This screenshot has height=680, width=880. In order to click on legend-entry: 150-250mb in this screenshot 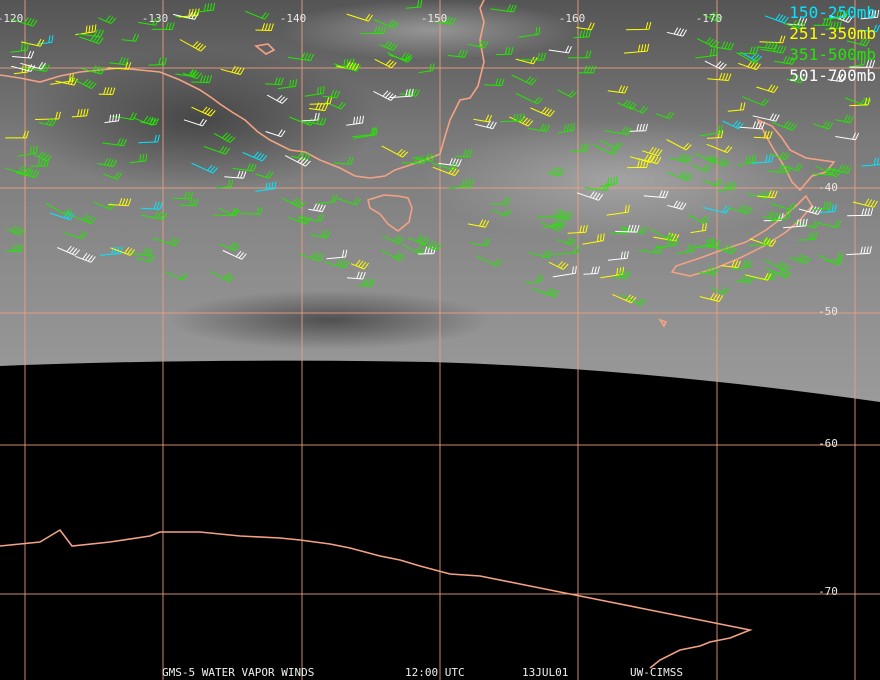, I will do `click(832, 12)`.